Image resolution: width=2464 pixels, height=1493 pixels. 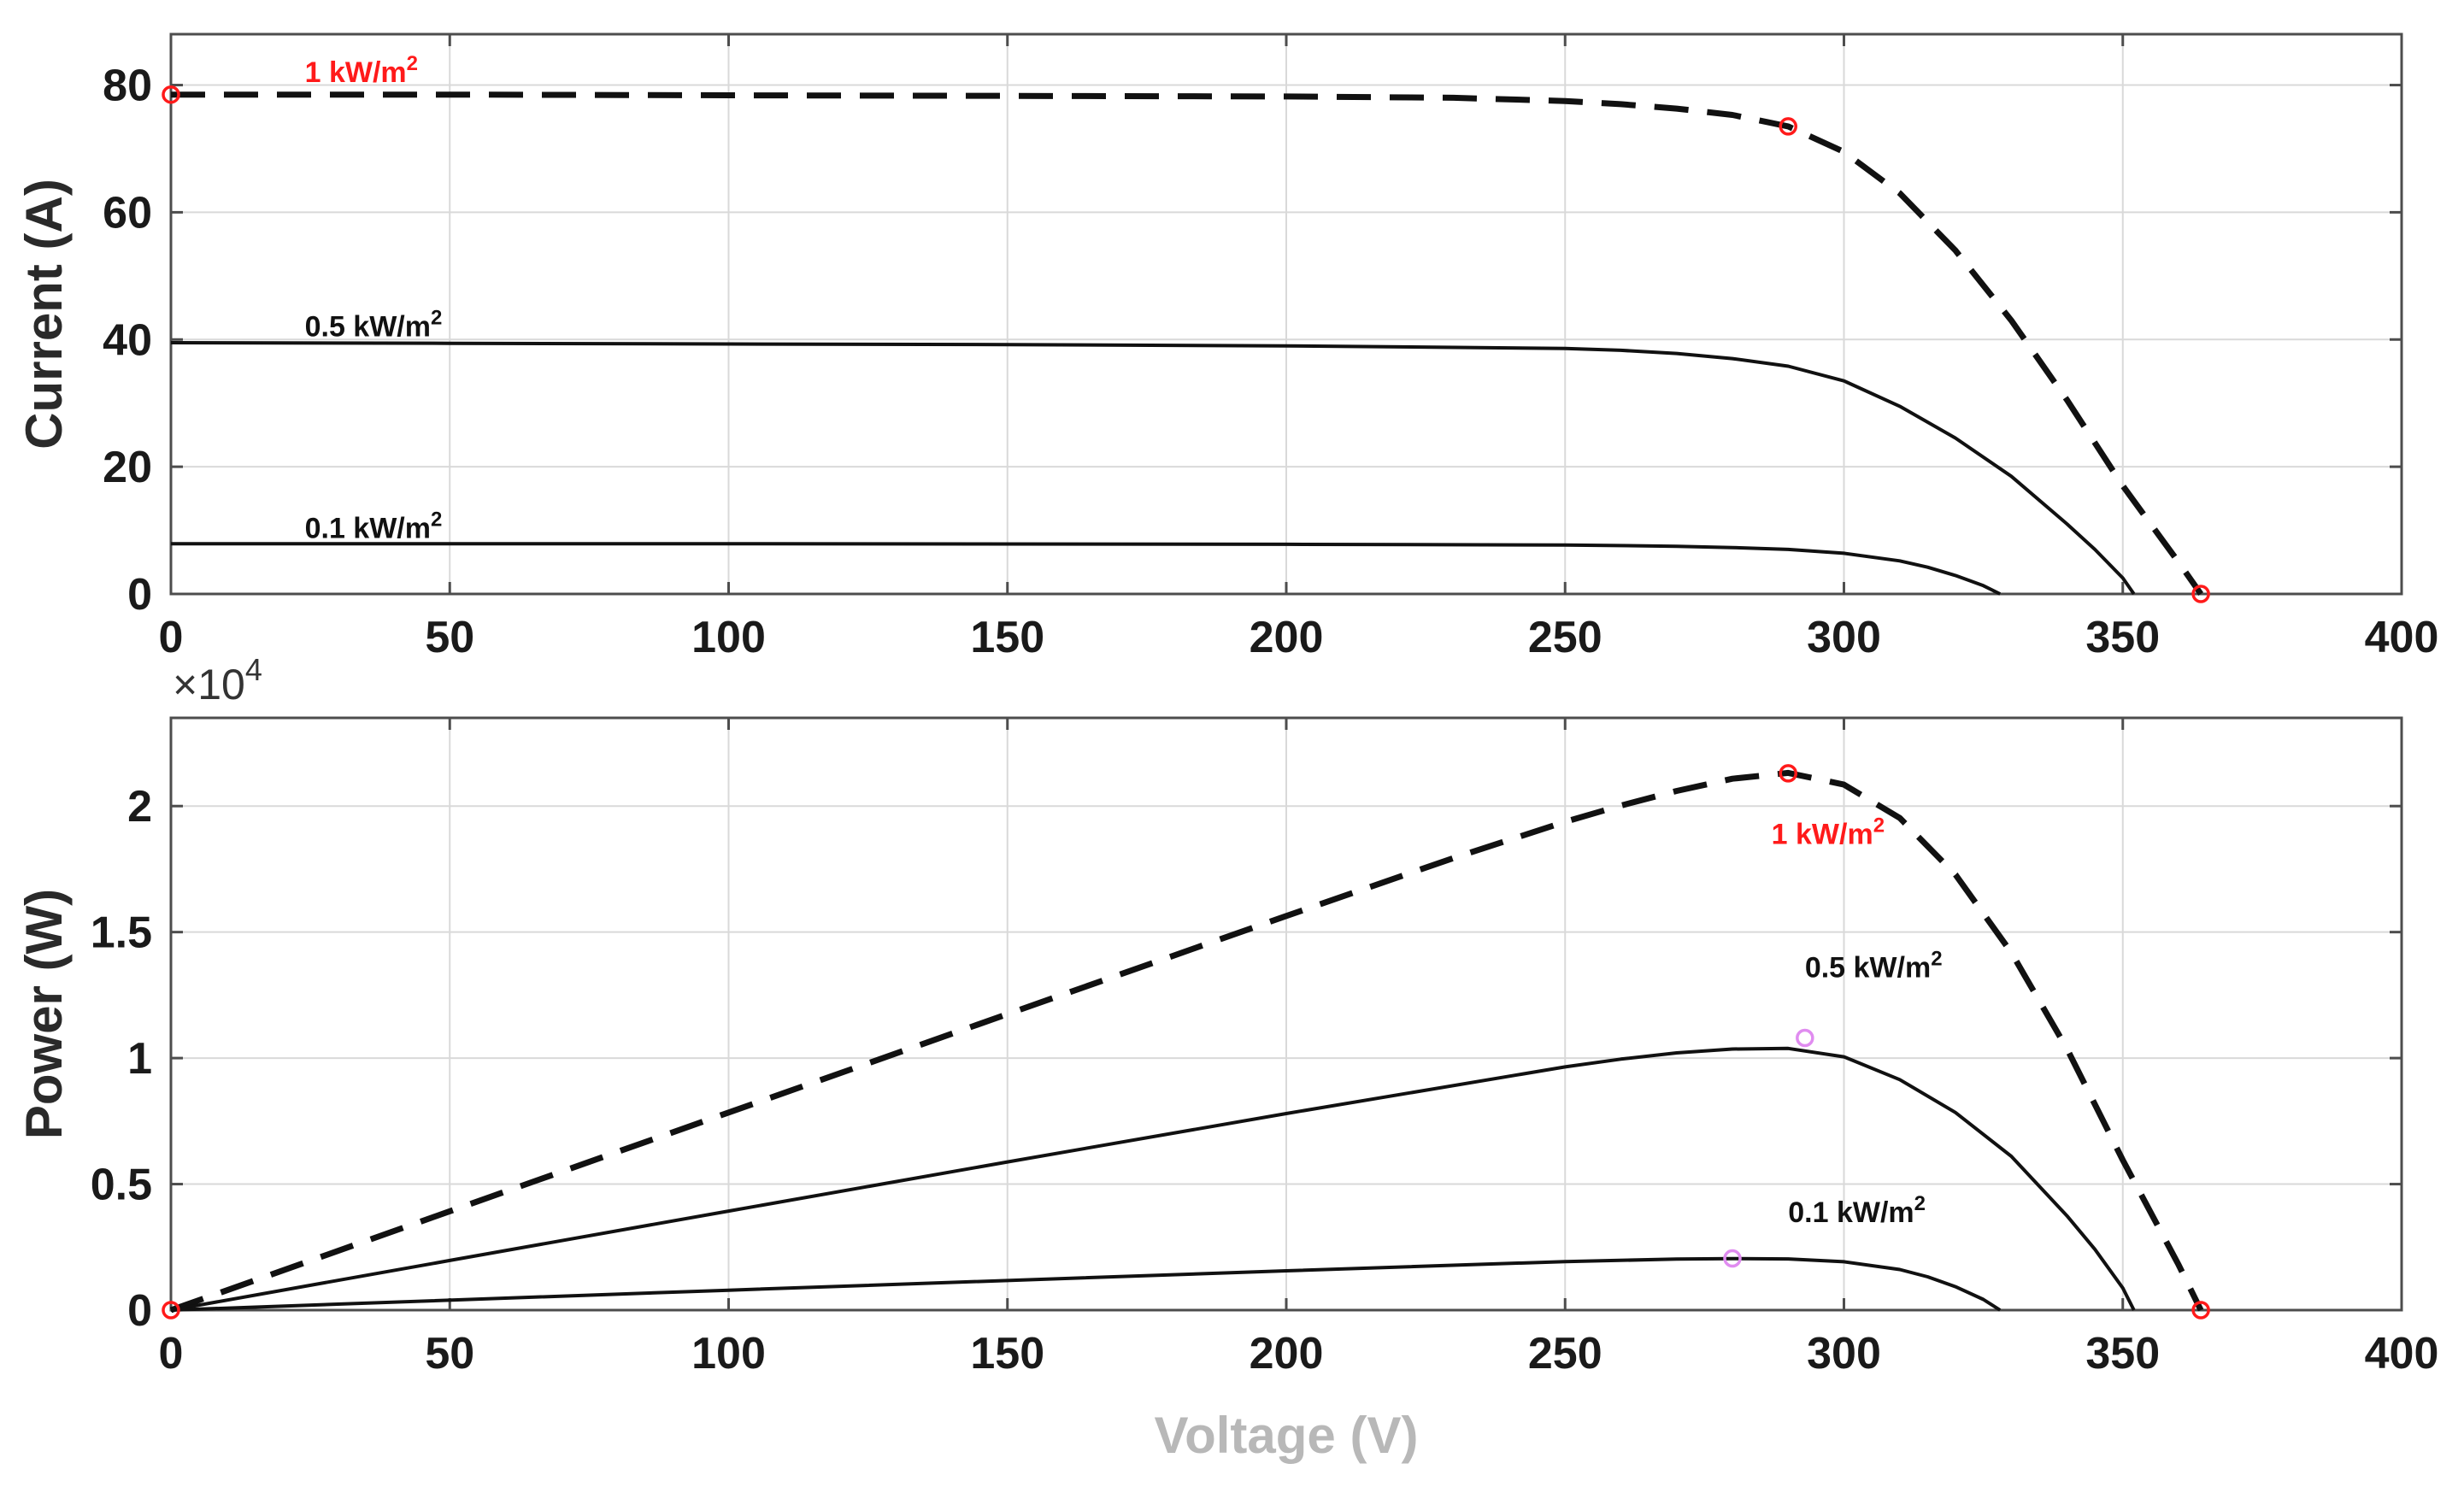 What do you see at coordinates (128, 467) in the screenshot?
I see `y-tick-label: 20` at bounding box center [128, 467].